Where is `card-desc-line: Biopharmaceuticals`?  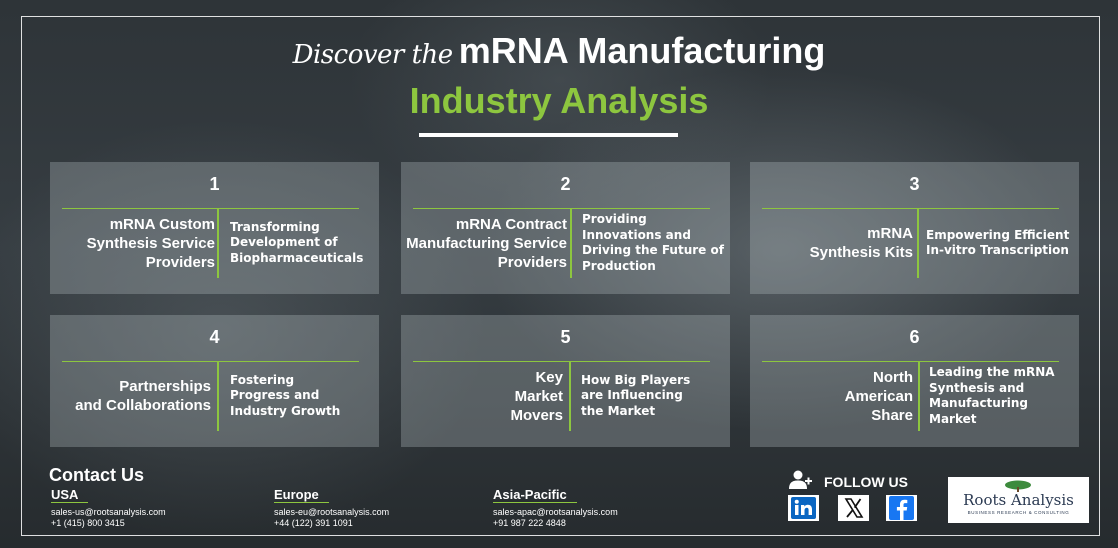 card-desc-line: Biopharmaceuticals is located at coordinates (297, 257).